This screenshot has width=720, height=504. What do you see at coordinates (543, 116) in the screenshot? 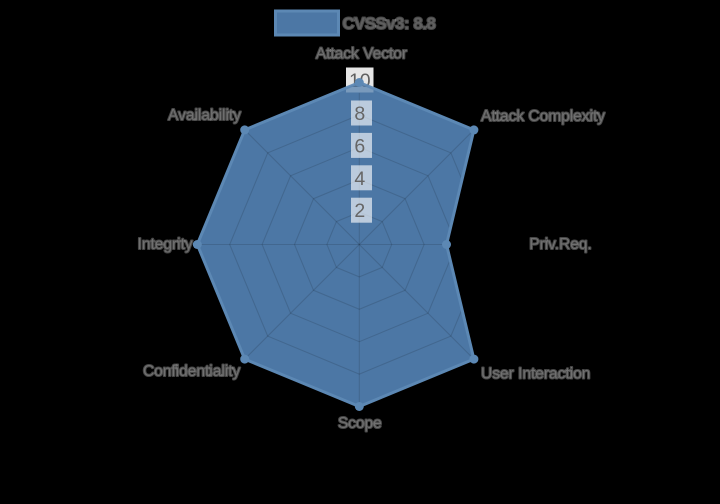
I see `svg-text: Attack Complexity` at bounding box center [543, 116].